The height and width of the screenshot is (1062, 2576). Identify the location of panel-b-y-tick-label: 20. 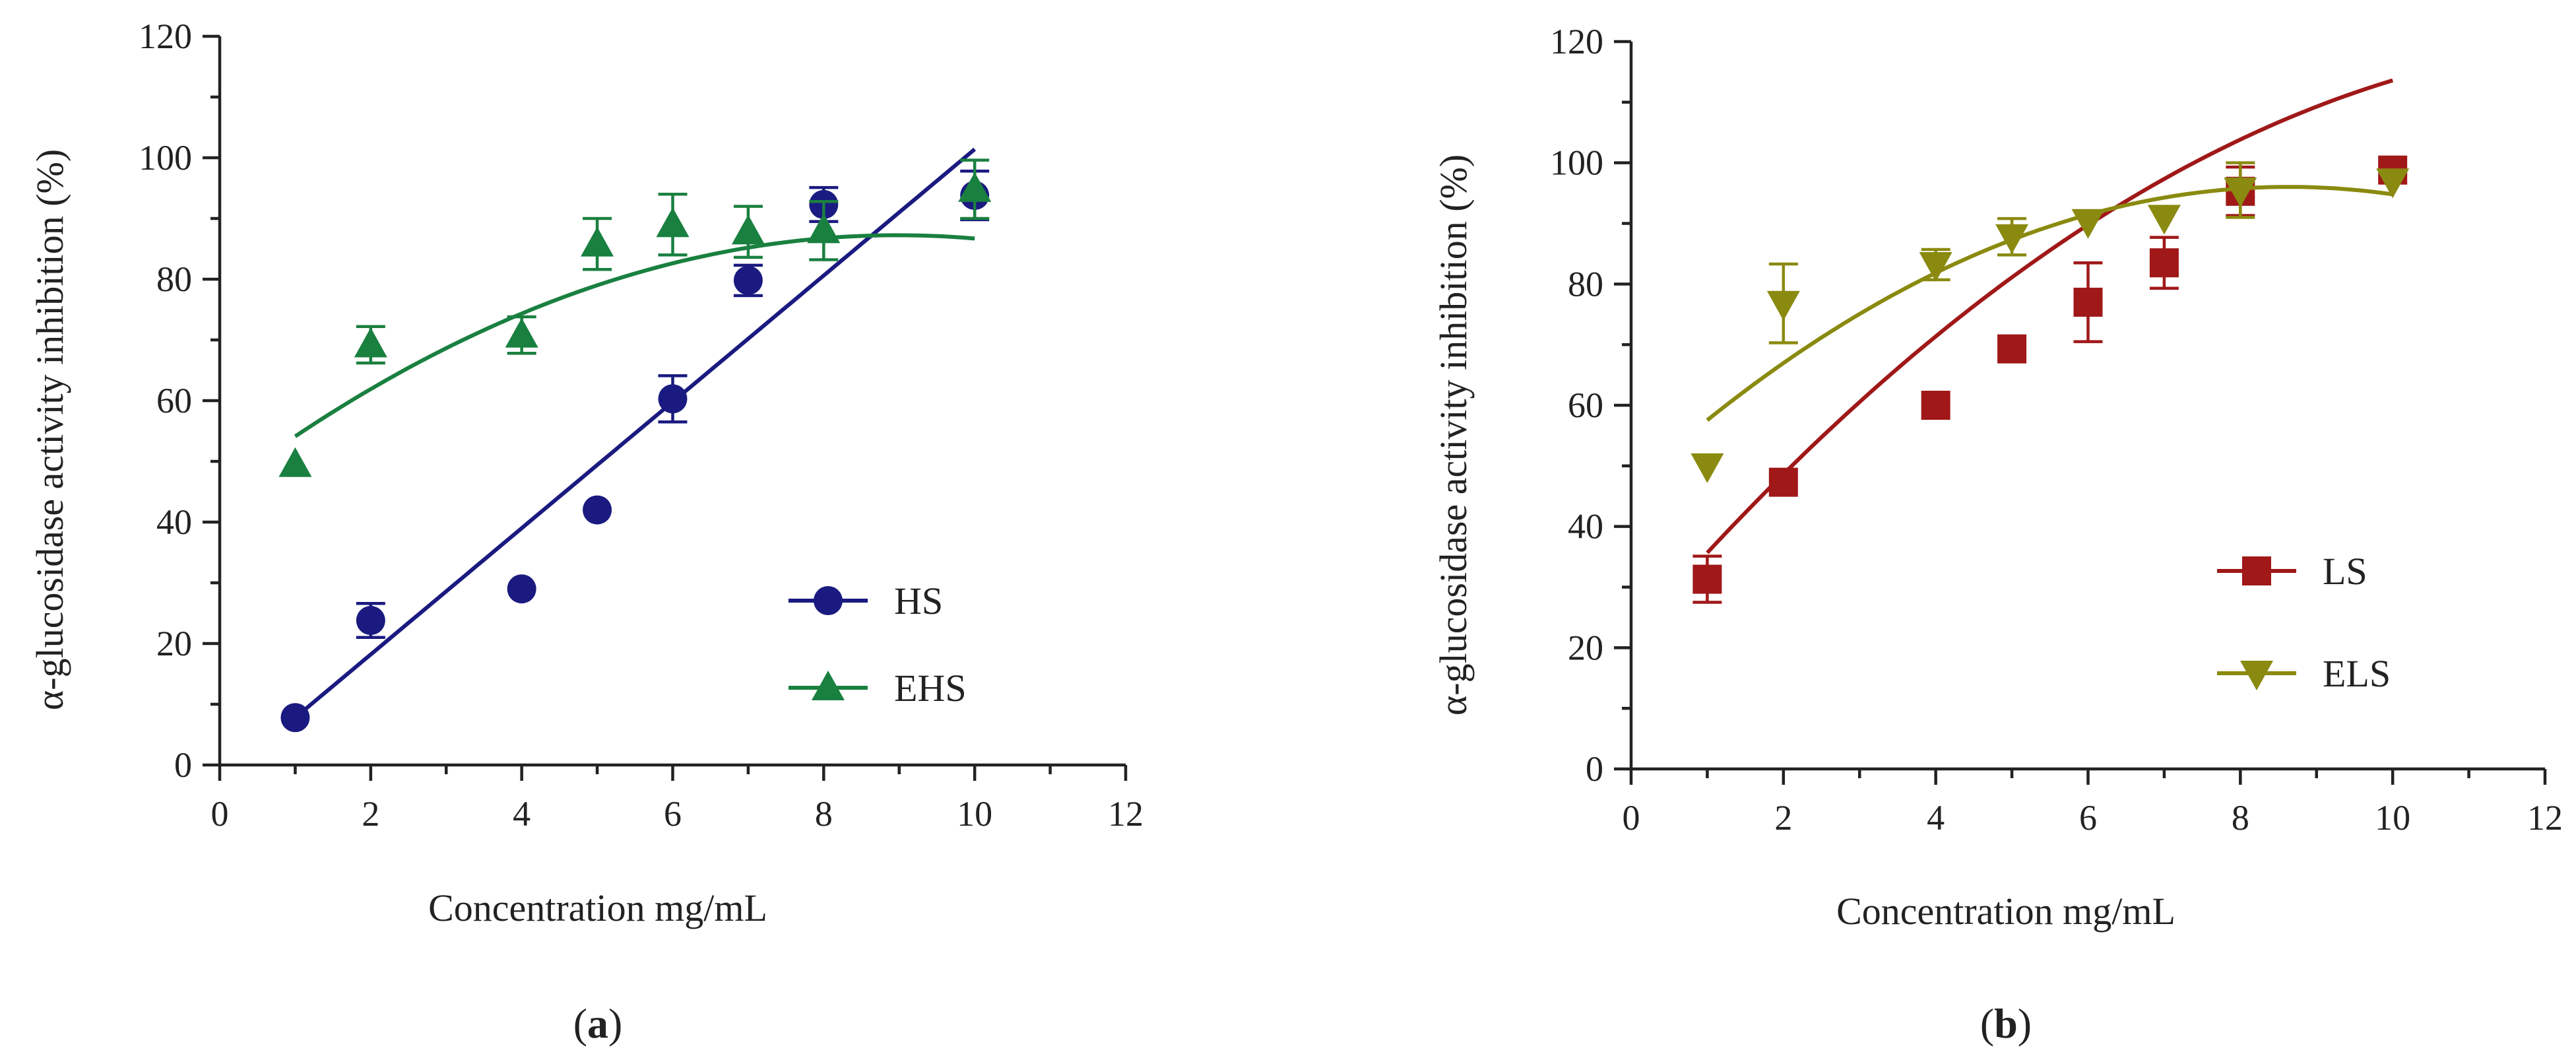
(1586, 647).